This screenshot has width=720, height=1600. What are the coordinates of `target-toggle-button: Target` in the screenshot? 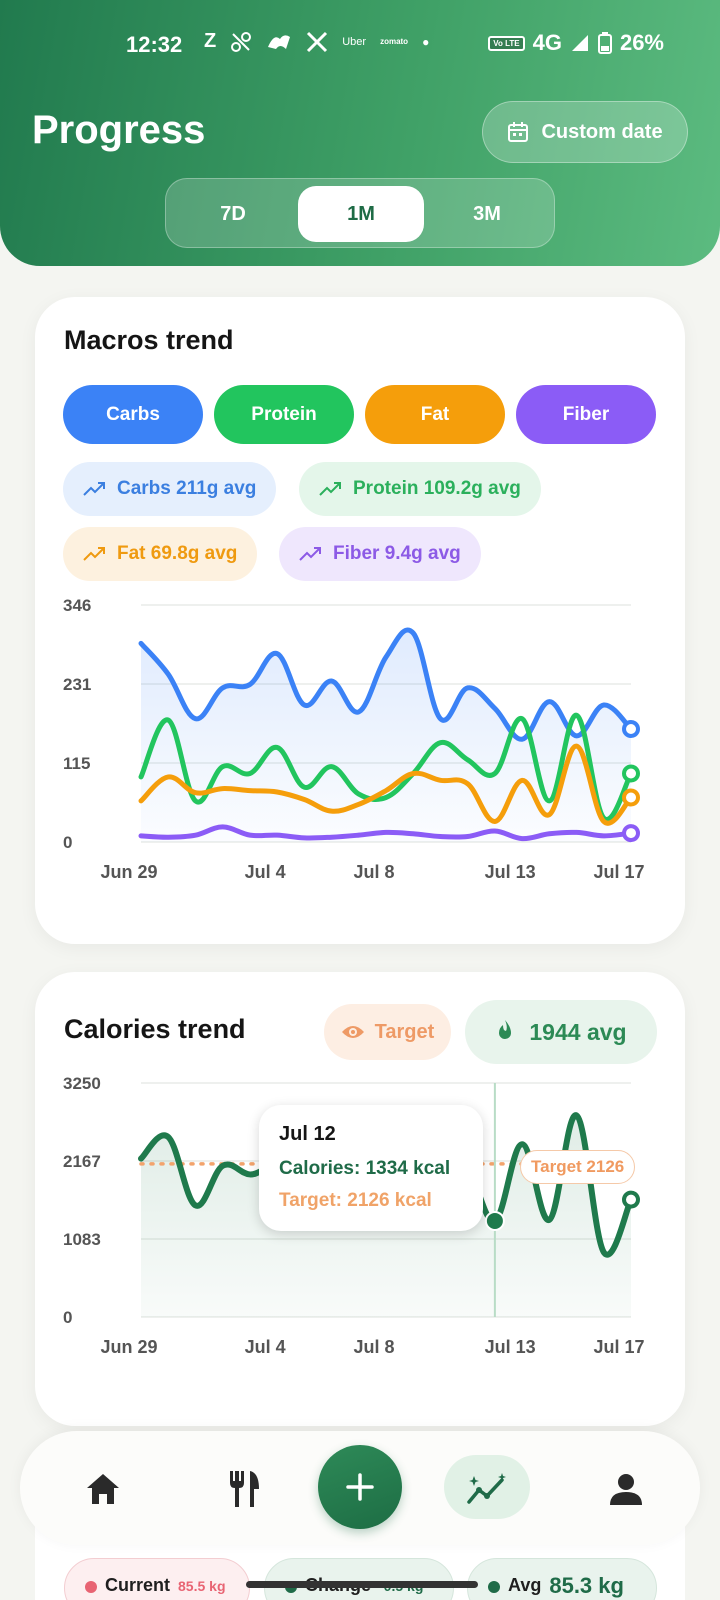 It's located at (387, 1032).